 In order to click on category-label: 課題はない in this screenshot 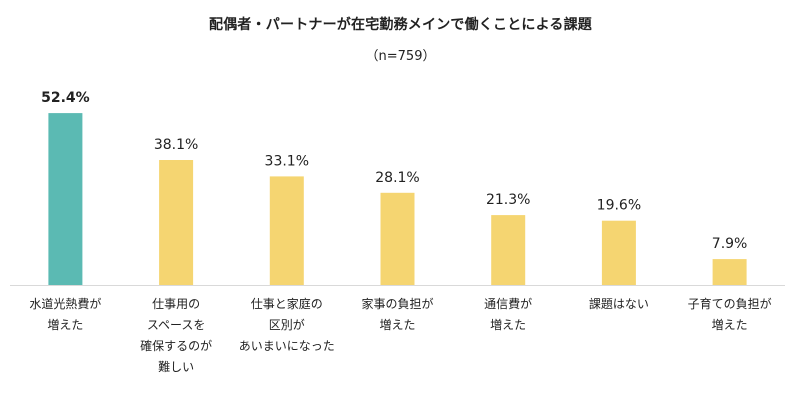, I will do `click(619, 304)`.